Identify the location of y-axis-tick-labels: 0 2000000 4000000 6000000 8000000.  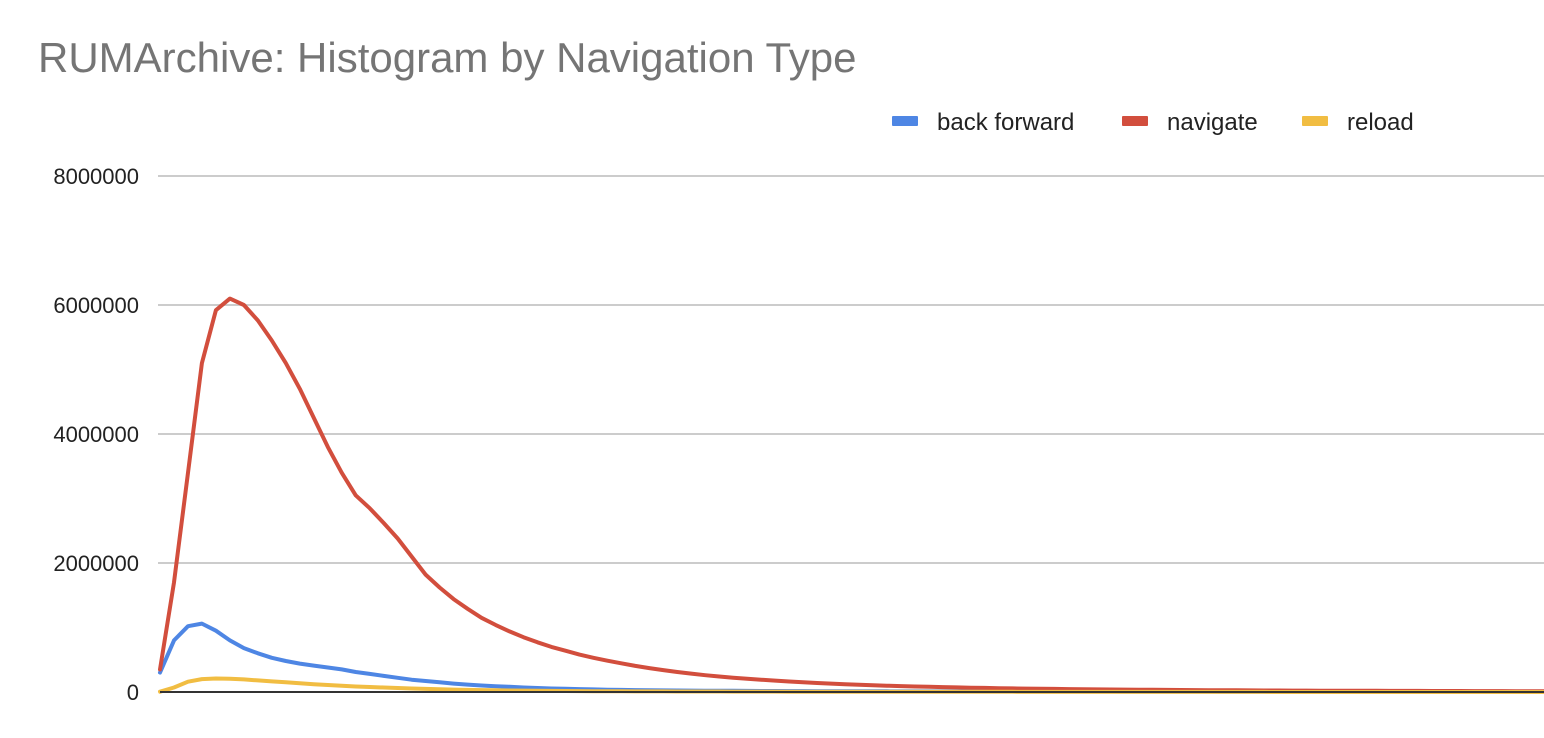
(96, 434).